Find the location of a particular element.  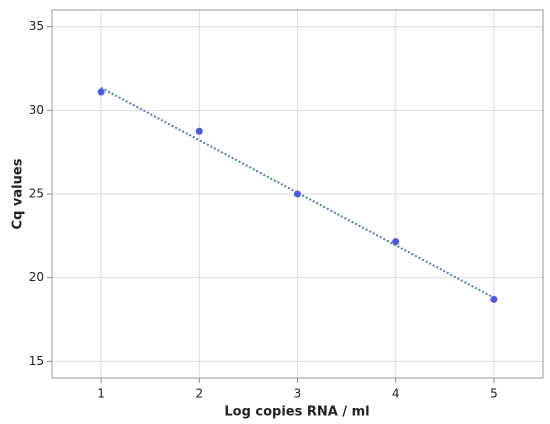

y-tick-label: 30 is located at coordinates (36, 110).